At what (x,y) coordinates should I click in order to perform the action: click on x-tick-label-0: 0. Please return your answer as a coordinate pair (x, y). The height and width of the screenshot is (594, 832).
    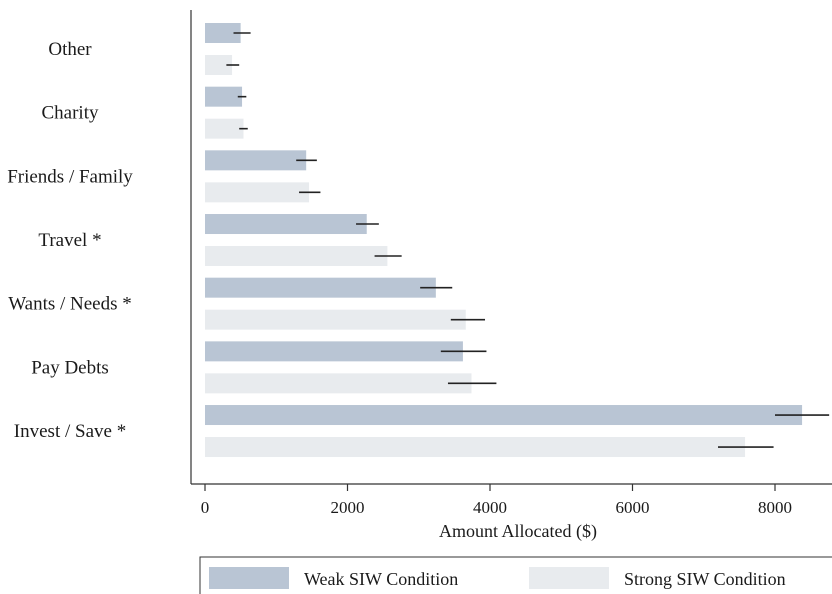
    Looking at the image, I should click on (205, 507).